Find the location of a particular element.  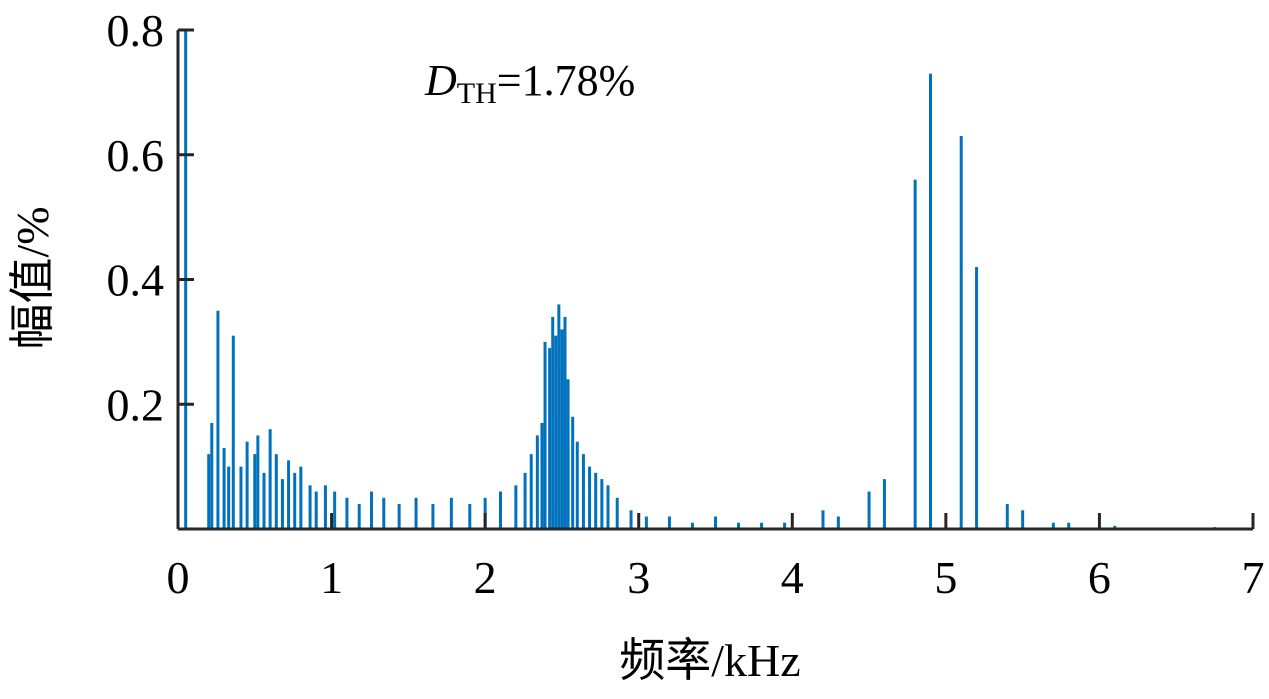

dth-symbol: D is located at coordinates (440, 80).